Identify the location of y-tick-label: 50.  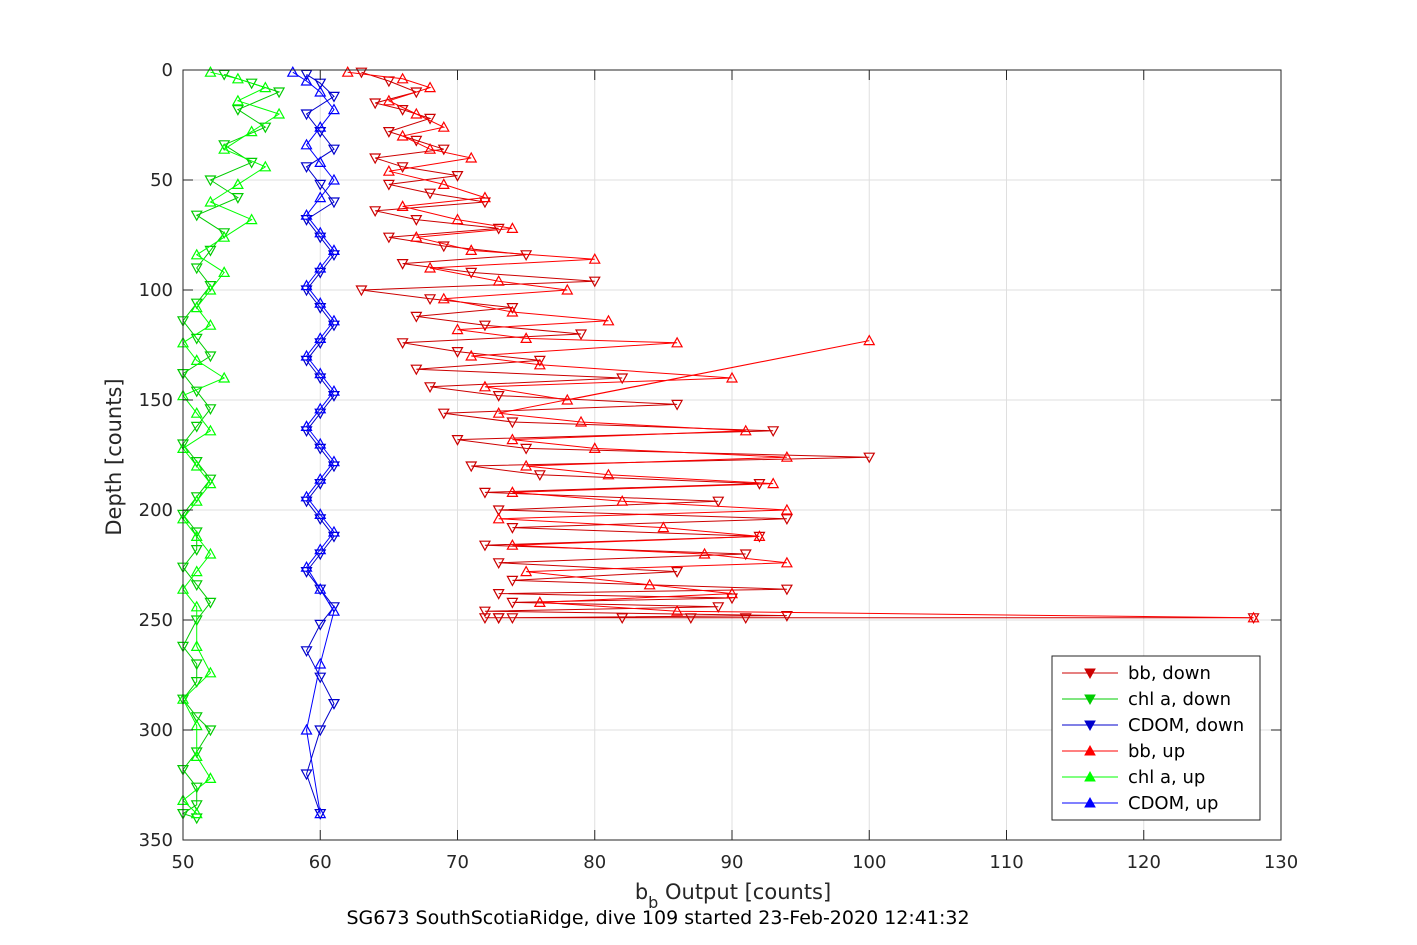
(161, 180).